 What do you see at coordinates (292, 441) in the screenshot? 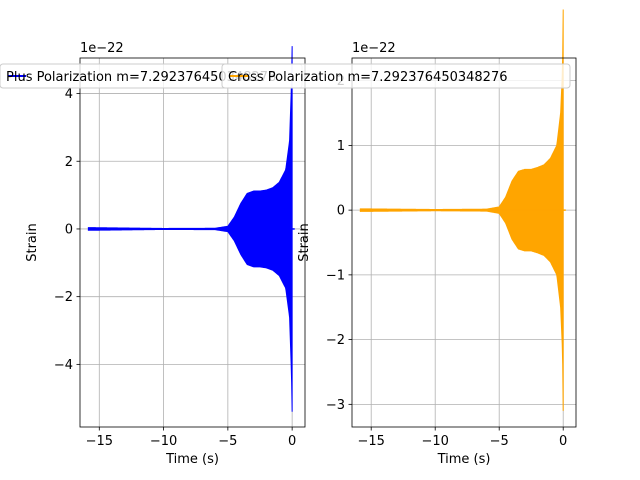
I see `plus-x-tick-label: 0` at bounding box center [292, 441].